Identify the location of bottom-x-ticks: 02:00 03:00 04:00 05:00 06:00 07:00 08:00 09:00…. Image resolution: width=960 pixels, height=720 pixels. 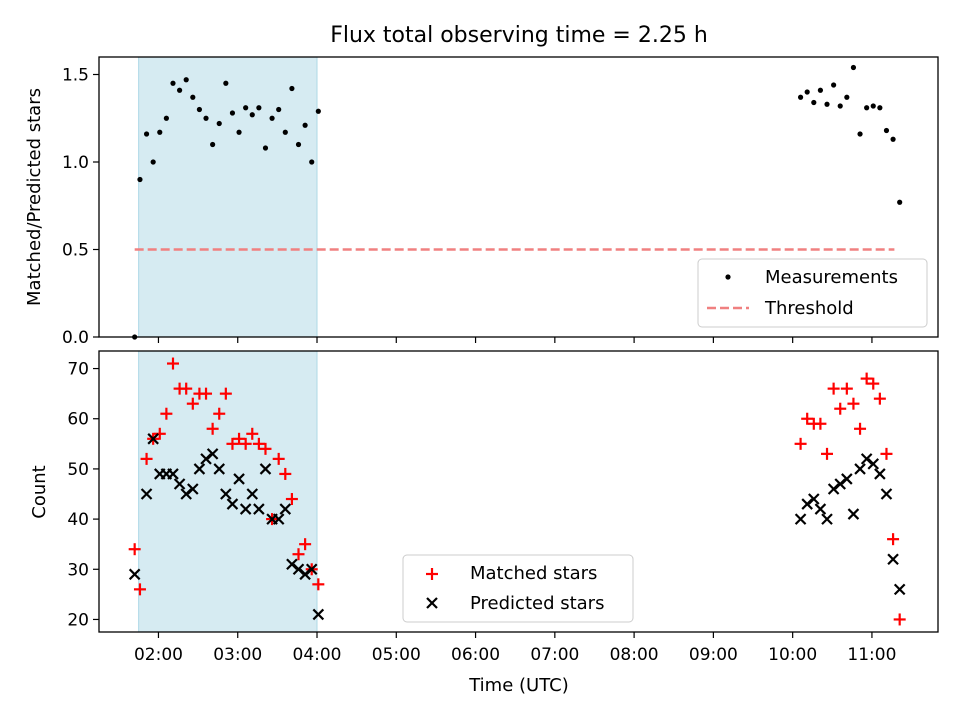
(515, 648).